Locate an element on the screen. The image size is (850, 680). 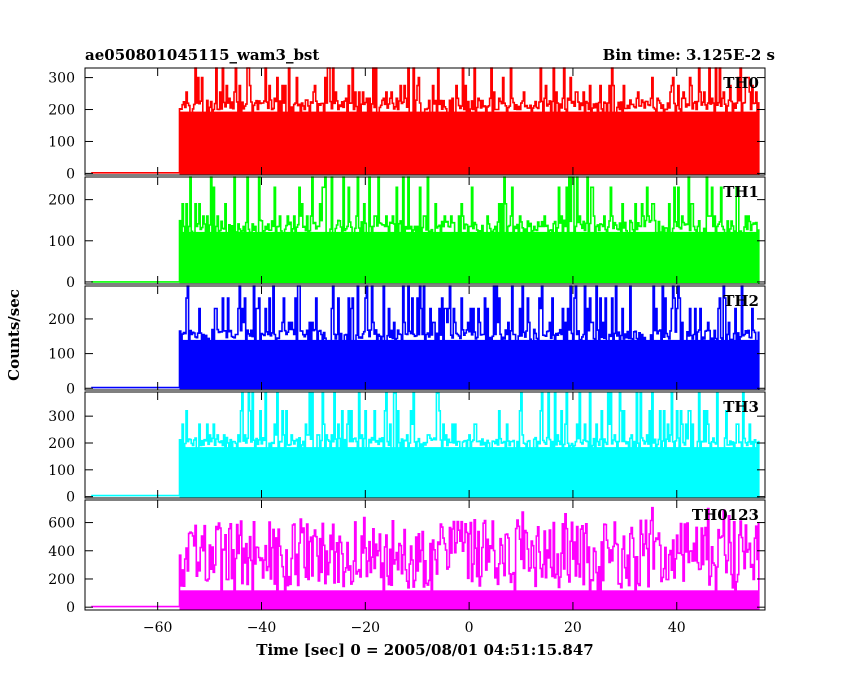
panel-frame-th3 is located at coordinates (425, 445).